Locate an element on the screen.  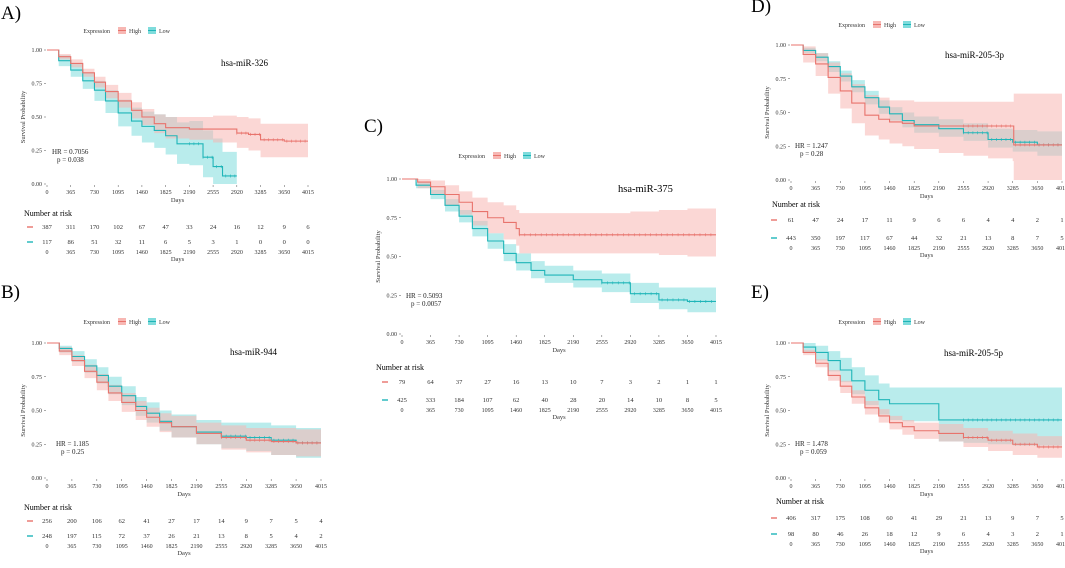
legend-label-low: Low is located at coordinates (165, 323).